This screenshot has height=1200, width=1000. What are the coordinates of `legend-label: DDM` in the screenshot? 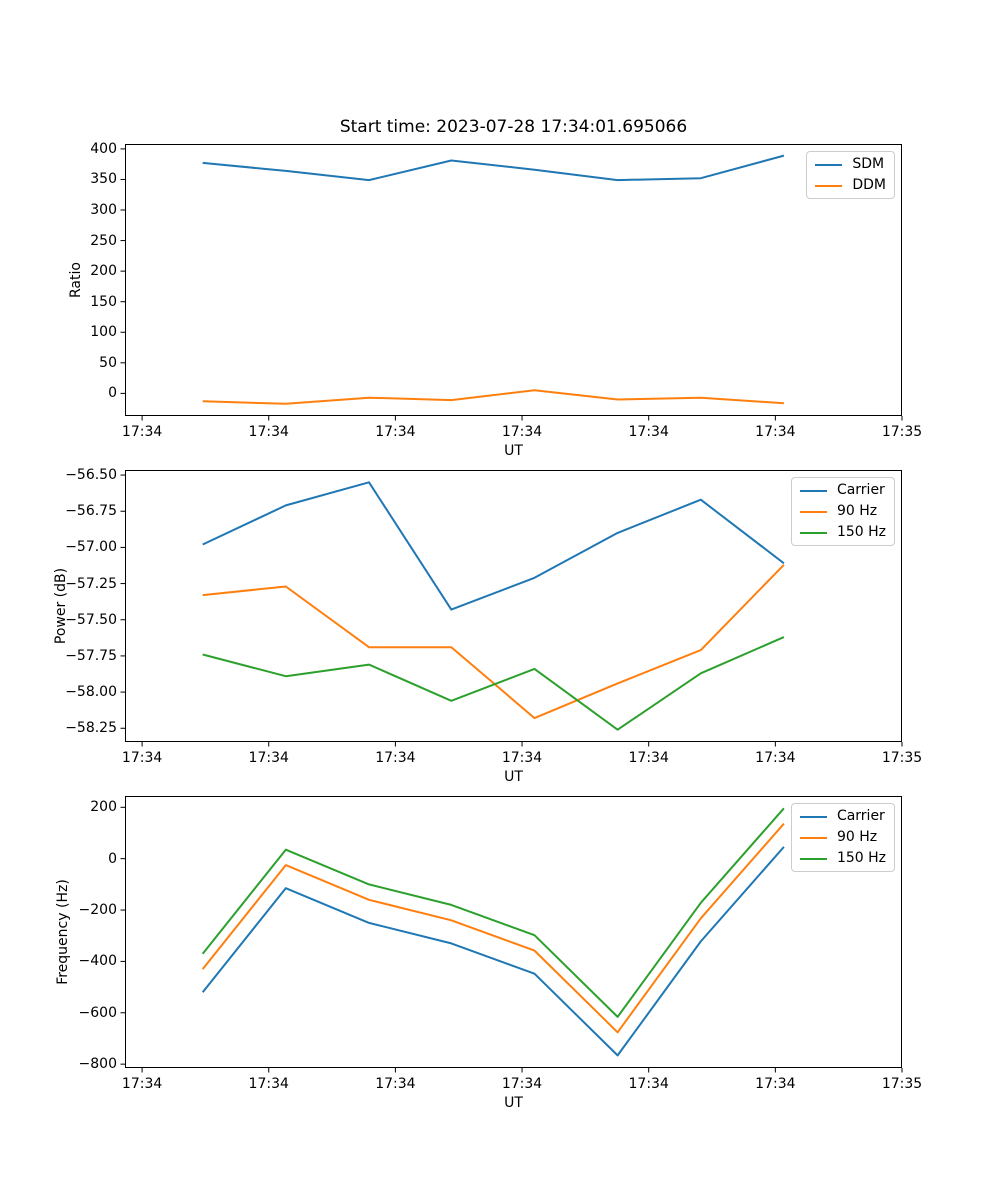 It's located at (869, 185).